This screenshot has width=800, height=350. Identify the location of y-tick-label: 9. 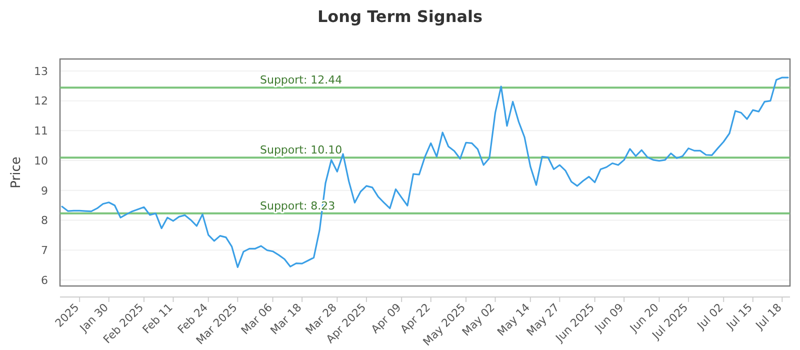
(44, 191).